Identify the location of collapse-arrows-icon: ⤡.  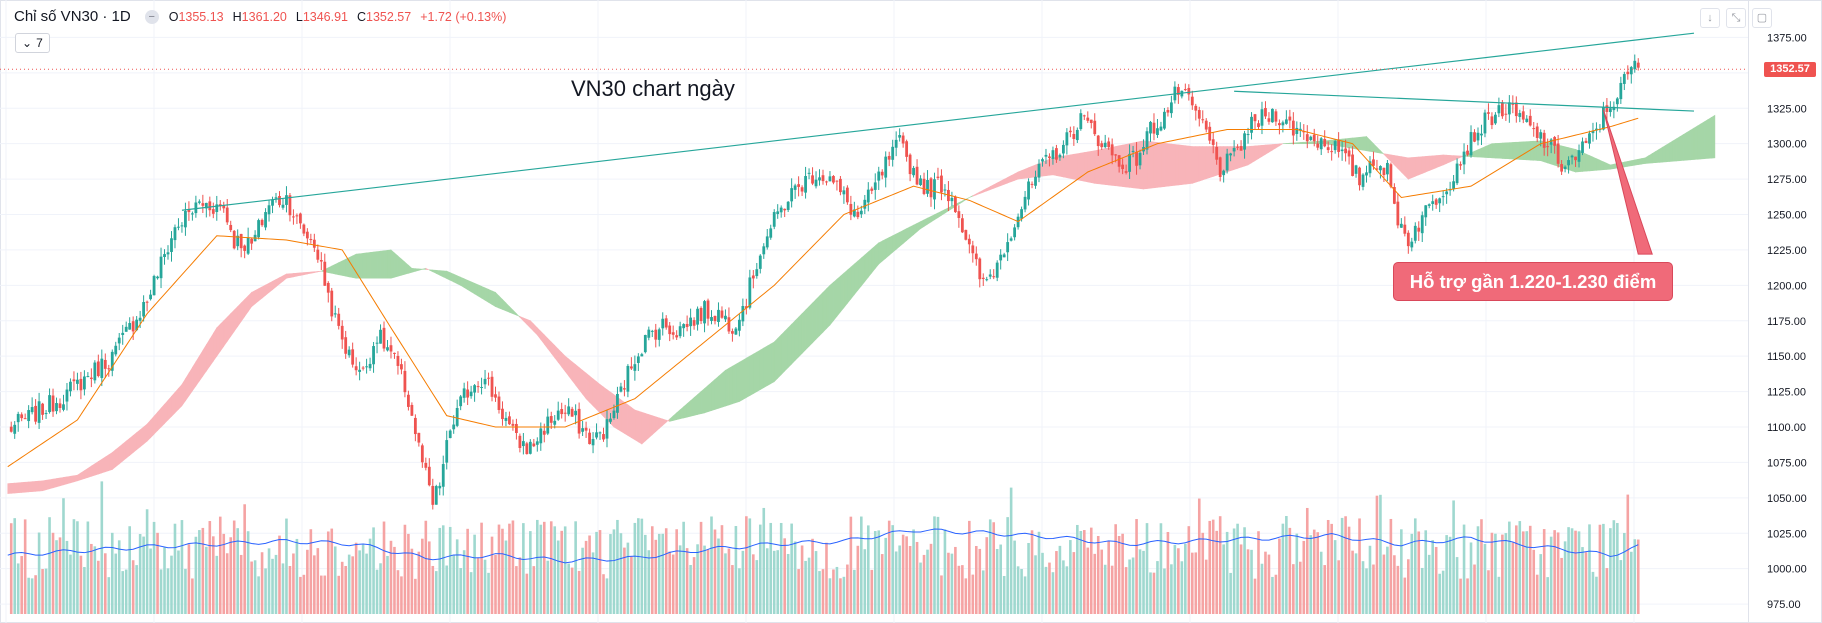
(1736, 18).